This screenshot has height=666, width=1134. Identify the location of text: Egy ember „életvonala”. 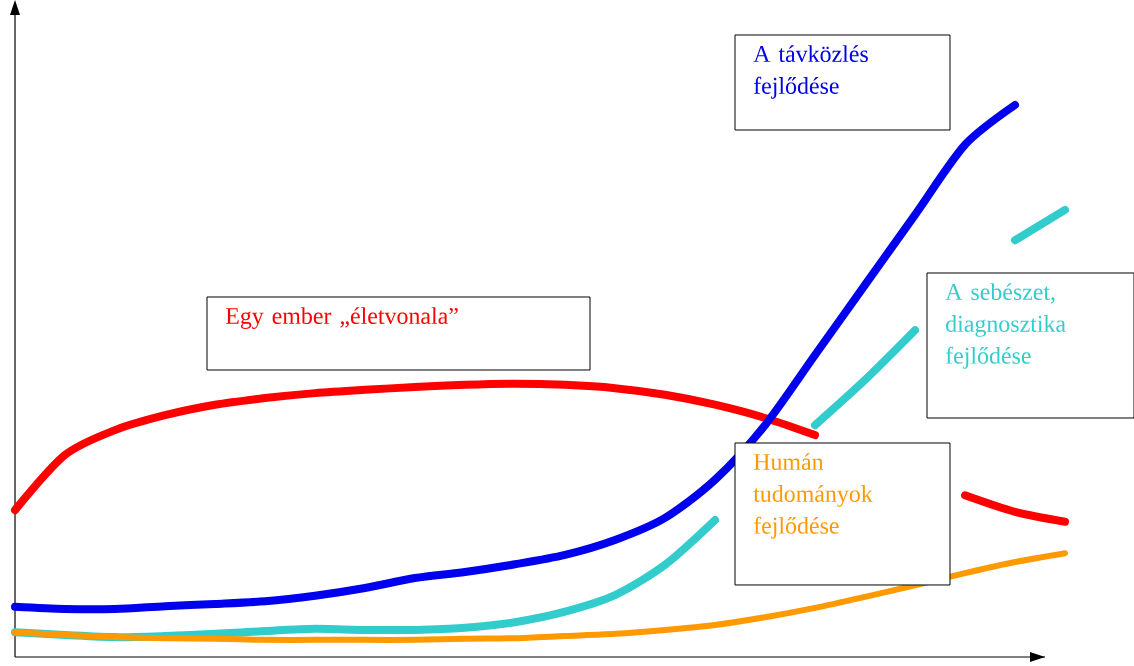
(341, 318).